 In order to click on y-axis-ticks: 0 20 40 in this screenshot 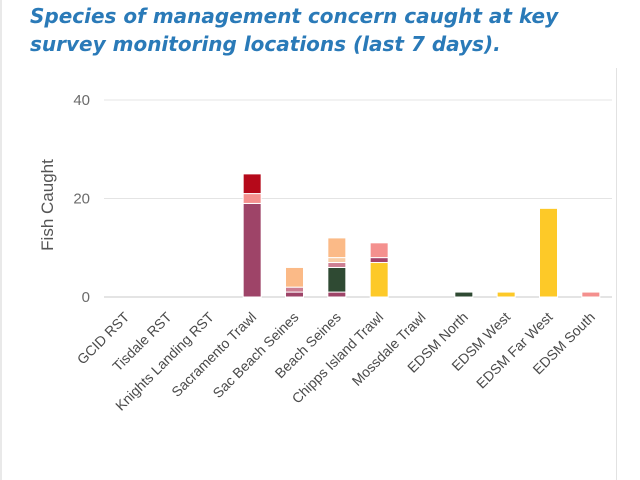, I will do `click(81, 199)`.